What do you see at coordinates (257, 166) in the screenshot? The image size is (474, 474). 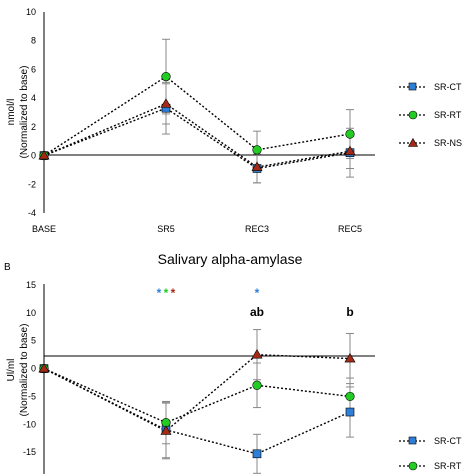 I see `a-point-sr-ns-rec3` at bounding box center [257, 166].